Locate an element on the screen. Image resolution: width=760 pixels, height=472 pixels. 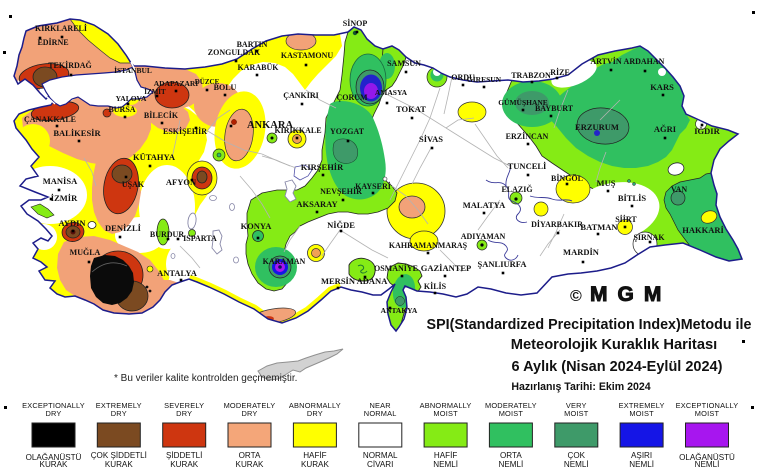
svg-text: VAN is located at coordinates (679, 189).